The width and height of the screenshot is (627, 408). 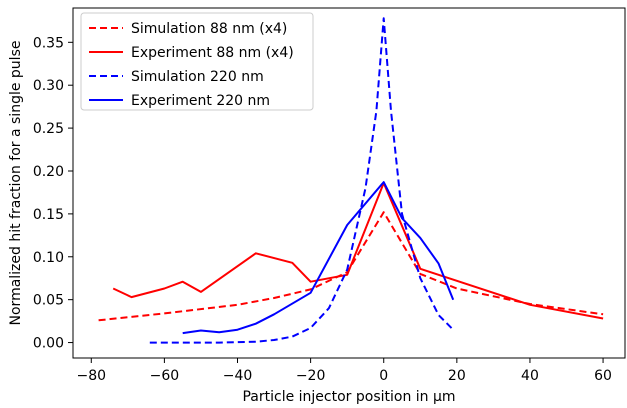 I want to click on y-axis: 0.00 0.05 0.10 0.15 0.20 0.25 0.30 0.35, so click(x=53, y=193).